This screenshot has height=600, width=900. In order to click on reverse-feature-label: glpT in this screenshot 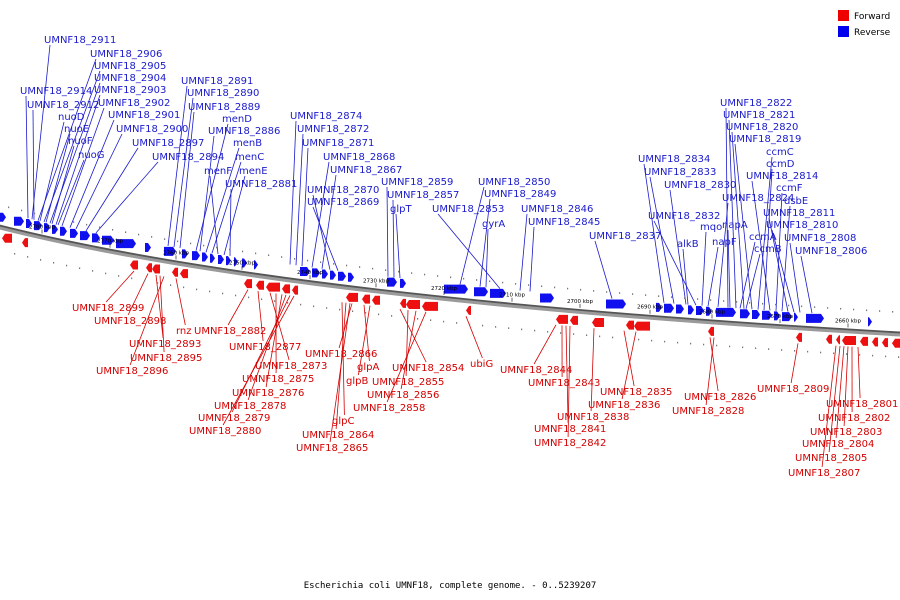, I will do `click(401, 209)`.